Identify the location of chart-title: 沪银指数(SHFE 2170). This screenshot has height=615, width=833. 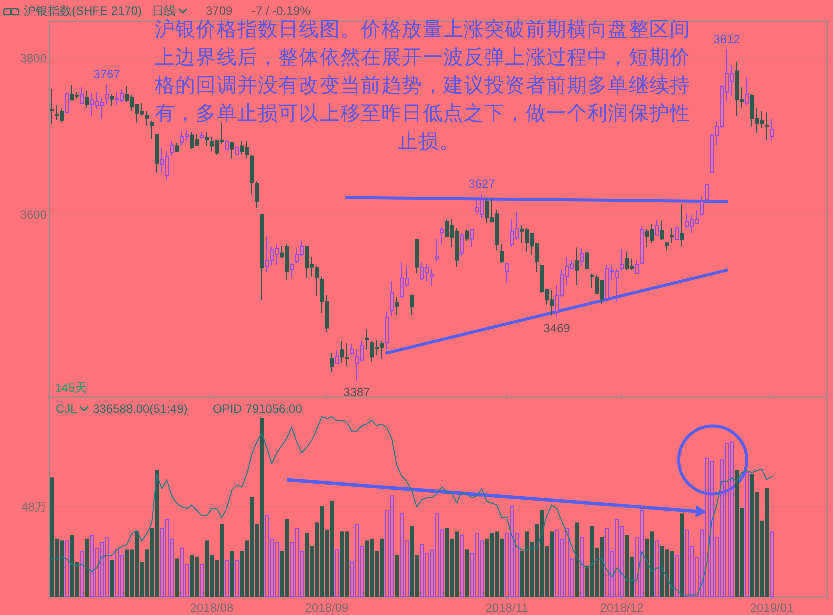
(83, 11).